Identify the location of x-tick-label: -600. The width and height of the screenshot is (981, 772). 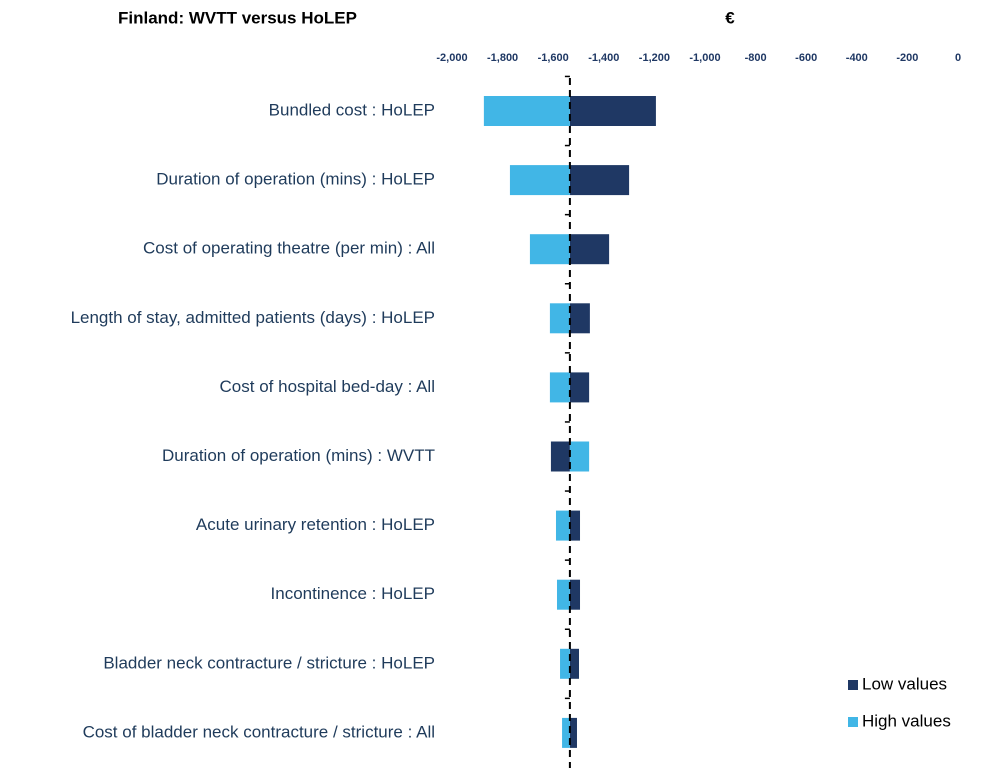
(806, 58).